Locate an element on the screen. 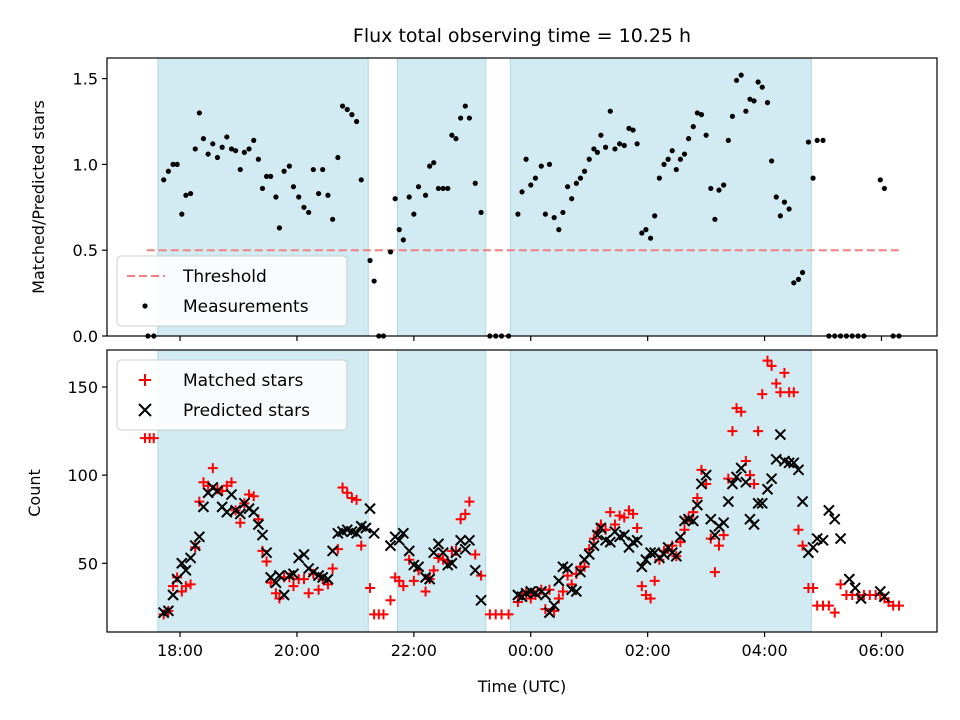 This screenshot has width=960, height=720. legend-box is located at coordinates (232, 291).